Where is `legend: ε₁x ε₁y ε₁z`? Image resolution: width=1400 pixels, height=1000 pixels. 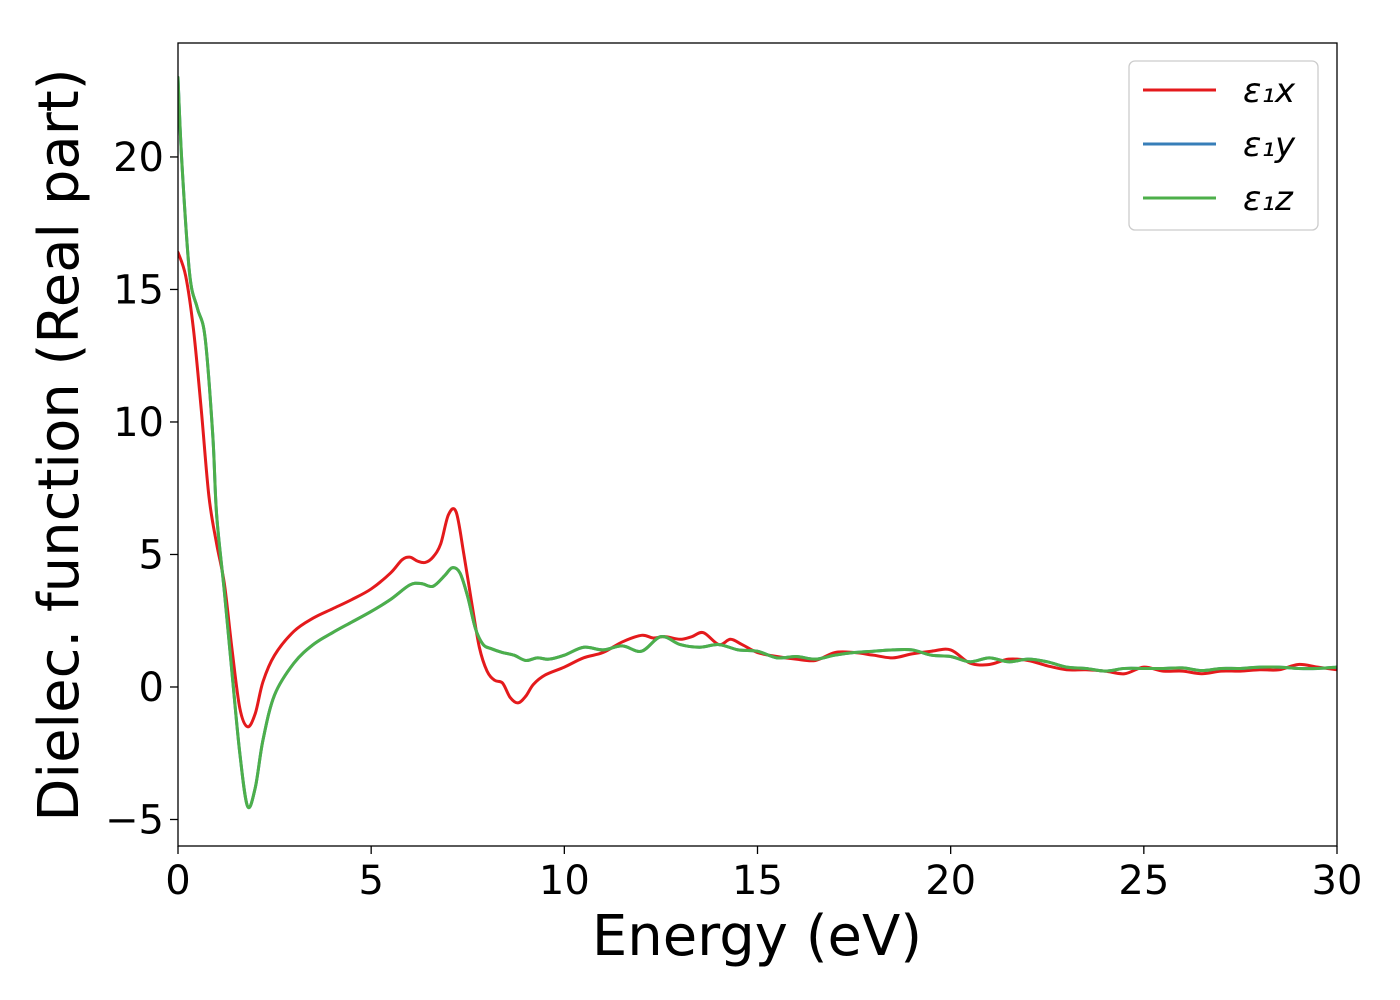 legend: ε₁x ε₁y ε₁z is located at coordinates (1223, 145).